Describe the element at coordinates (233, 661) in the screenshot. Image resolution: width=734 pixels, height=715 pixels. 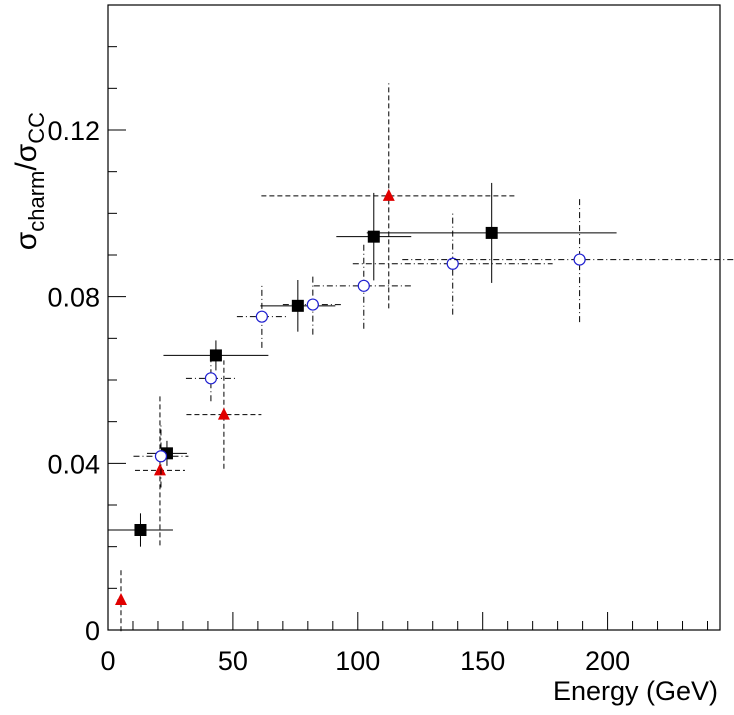
I see `x-tick-label: 50` at that location.